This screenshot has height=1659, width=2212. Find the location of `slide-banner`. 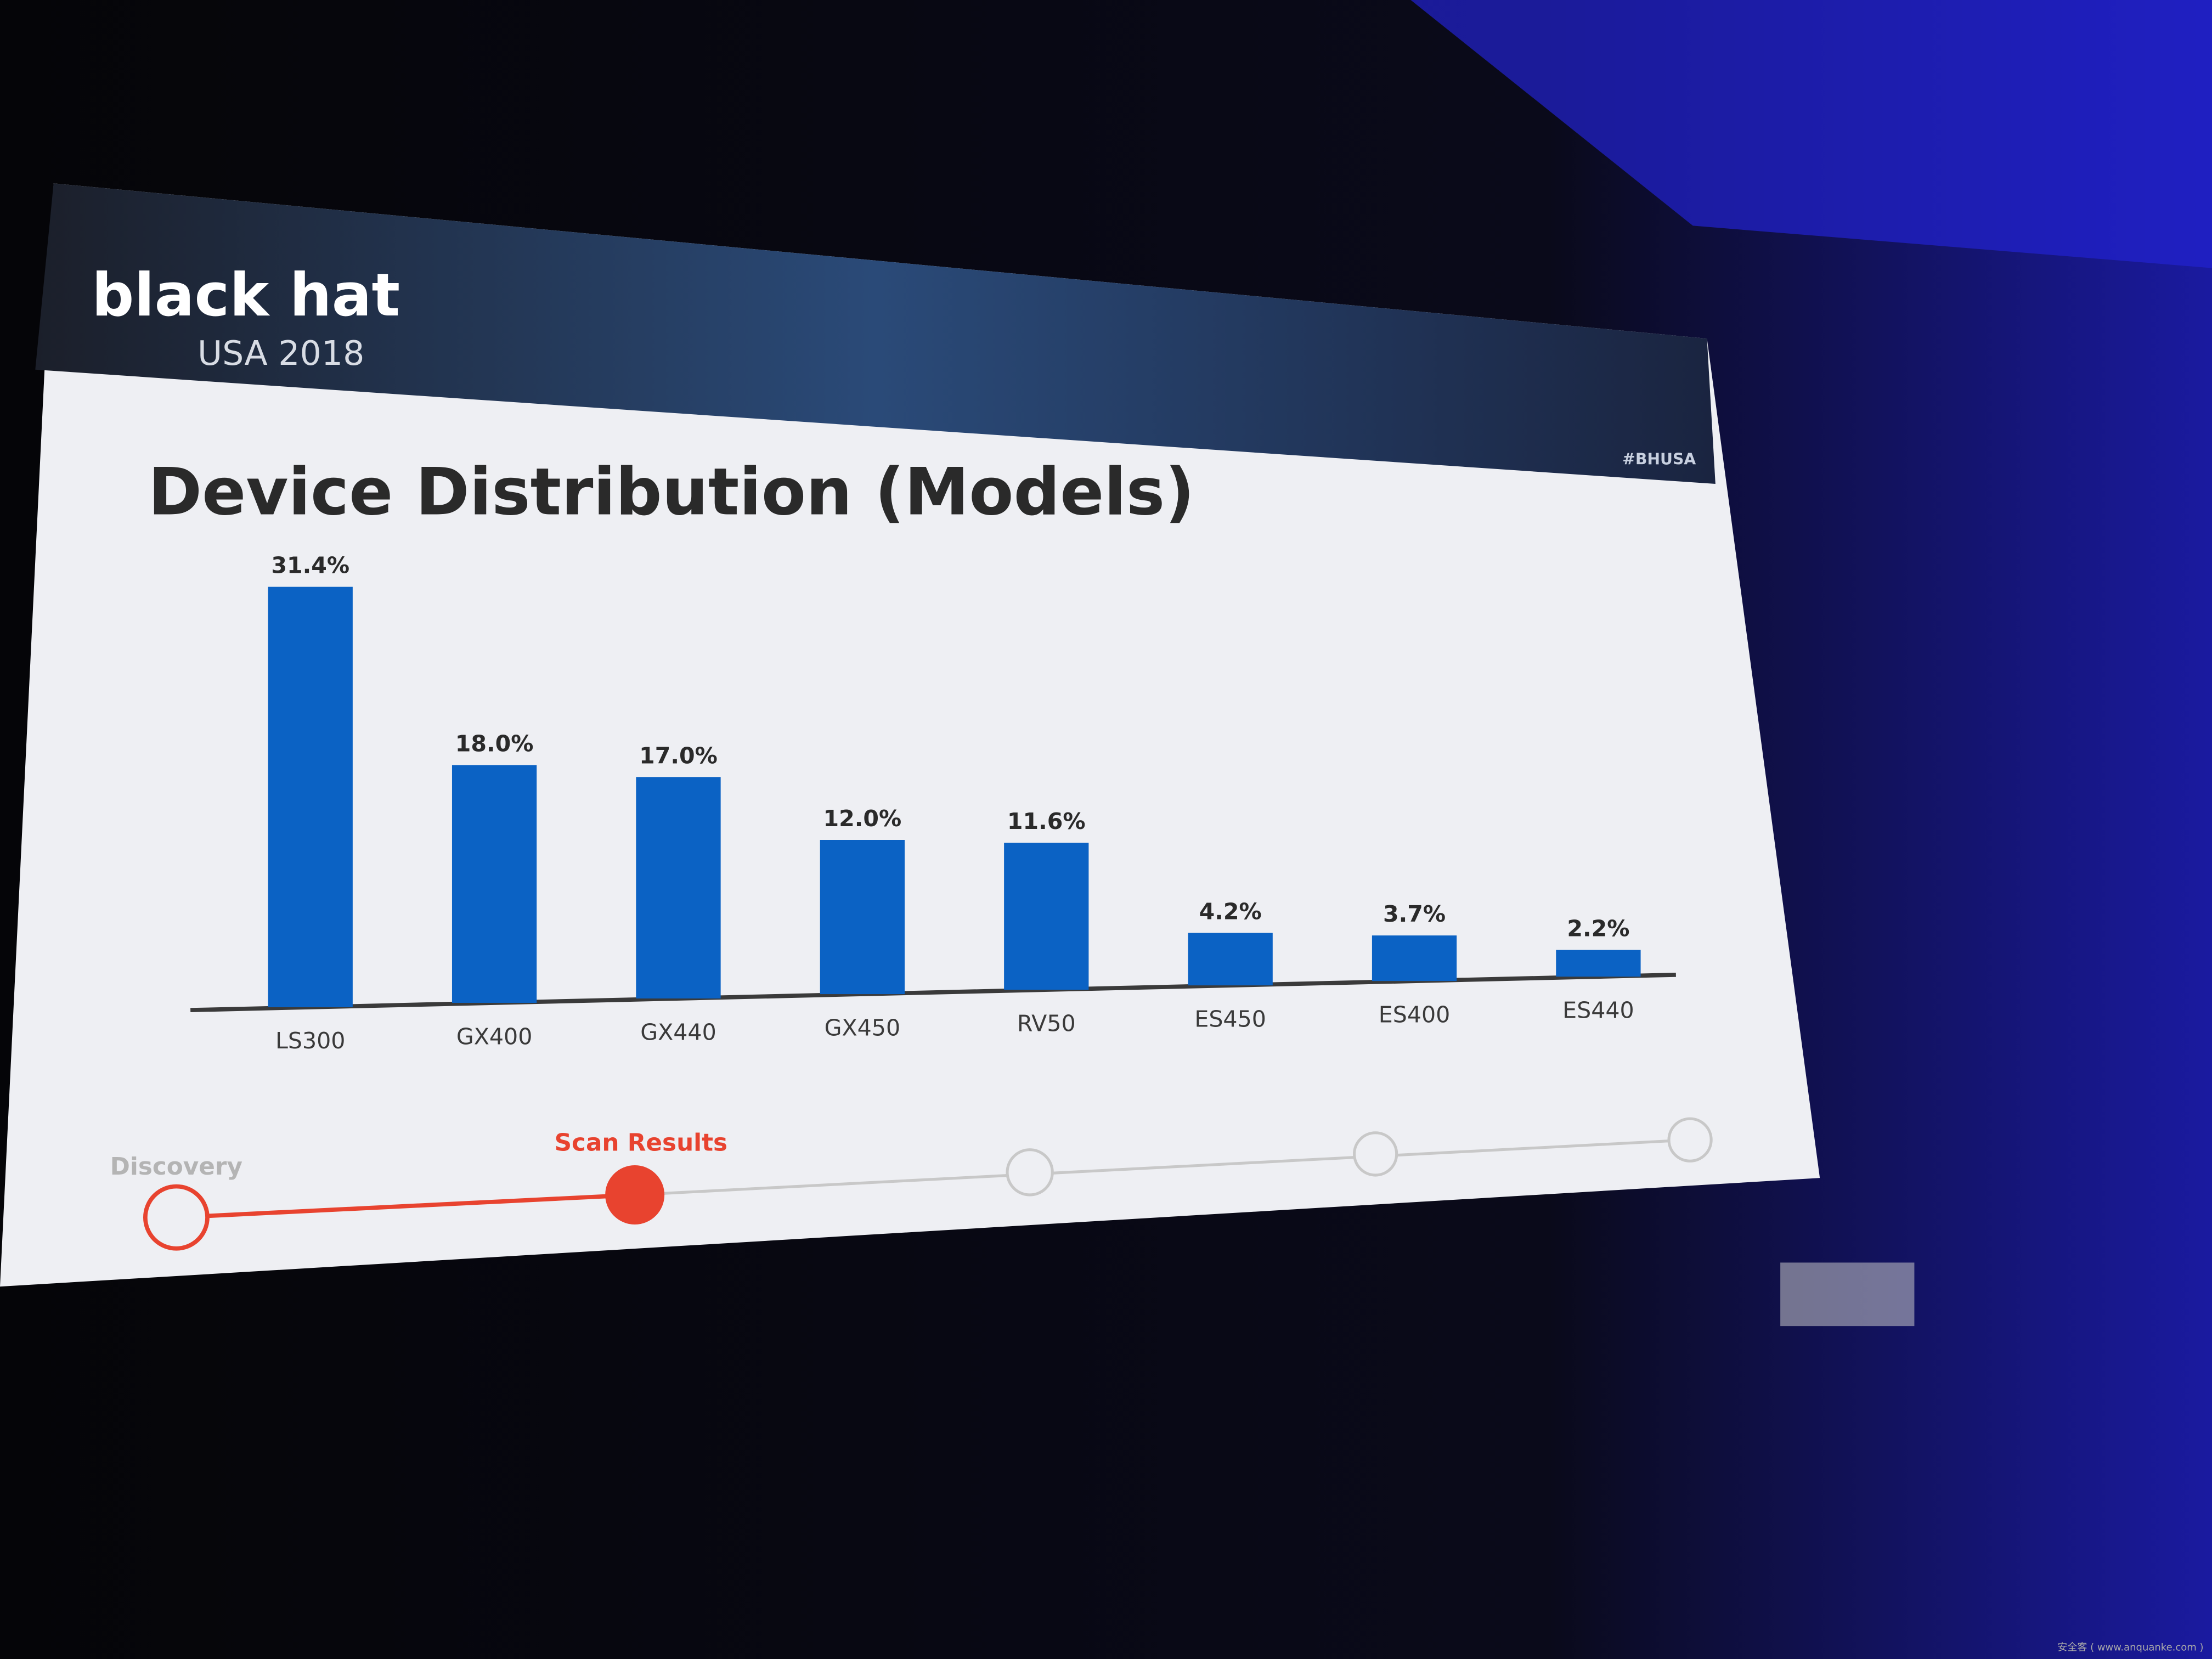

slide-banner is located at coordinates (876, 333).